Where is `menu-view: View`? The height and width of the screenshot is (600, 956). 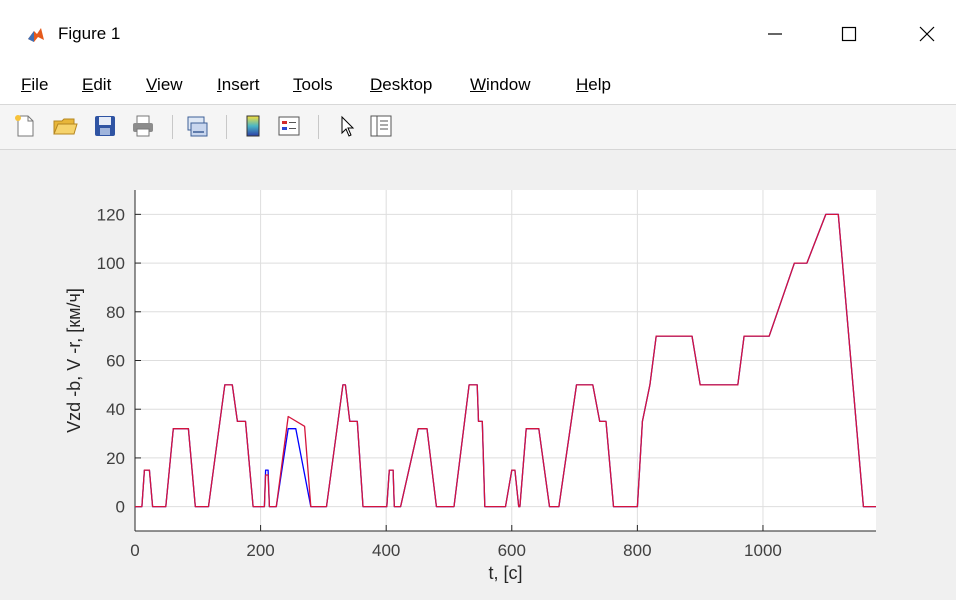
menu-view: View is located at coordinates (164, 84).